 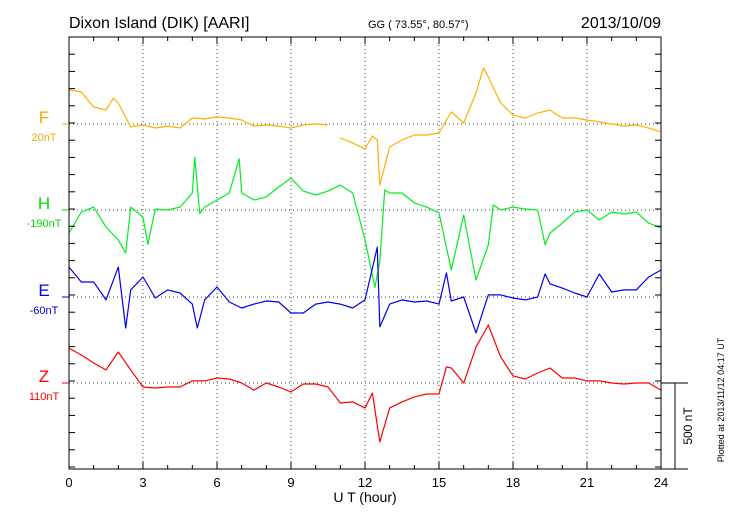 I want to click on x-tick-label: 6, so click(x=216, y=482).